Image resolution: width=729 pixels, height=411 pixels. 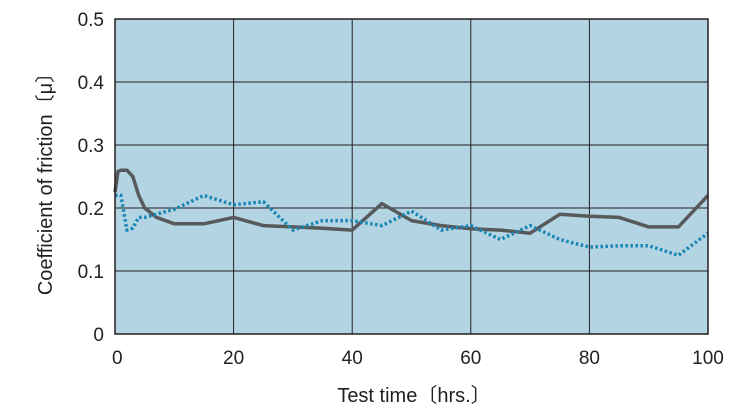 I want to click on y-axis-label: Coefficient of friction〔μ〕, so click(x=45, y=179).